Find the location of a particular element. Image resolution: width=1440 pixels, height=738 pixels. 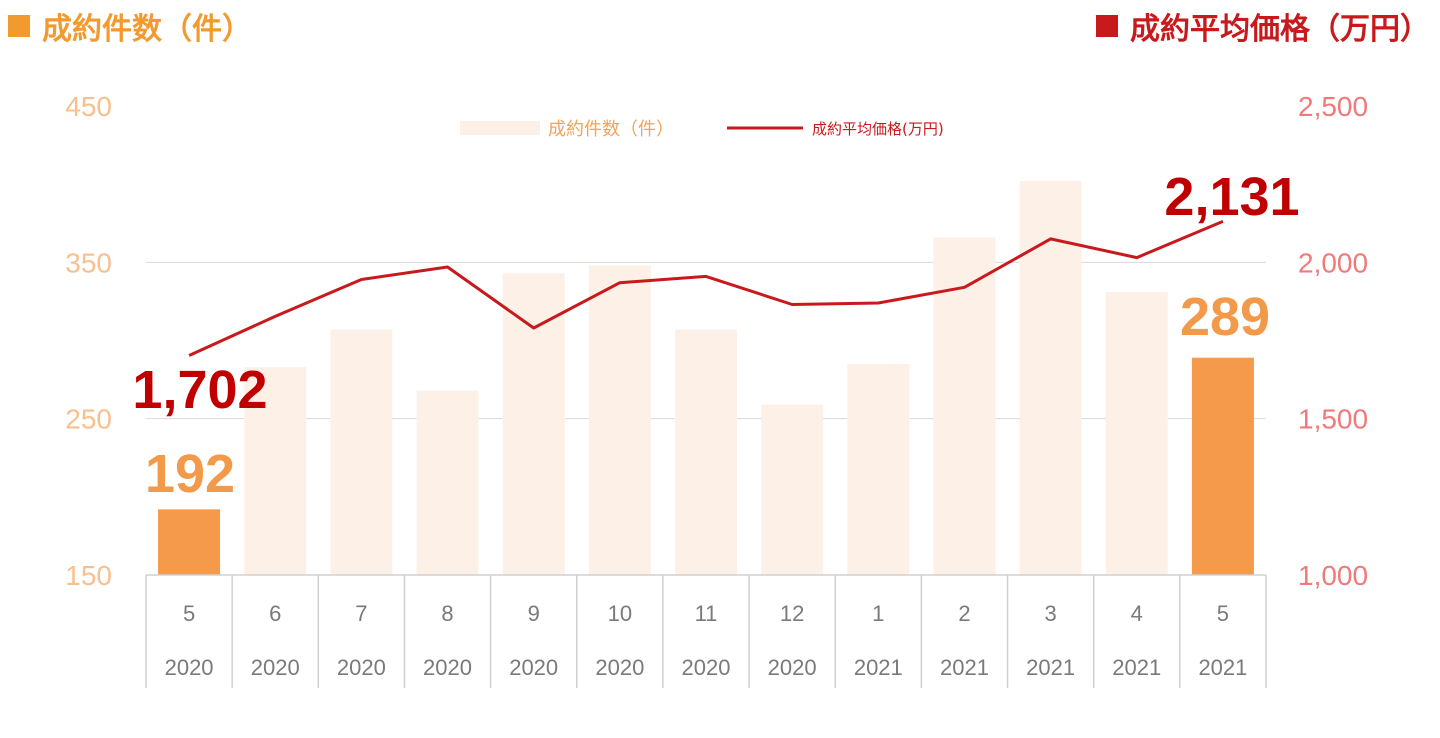

x-tick-month: 2 is located at coordinates (964, 613).